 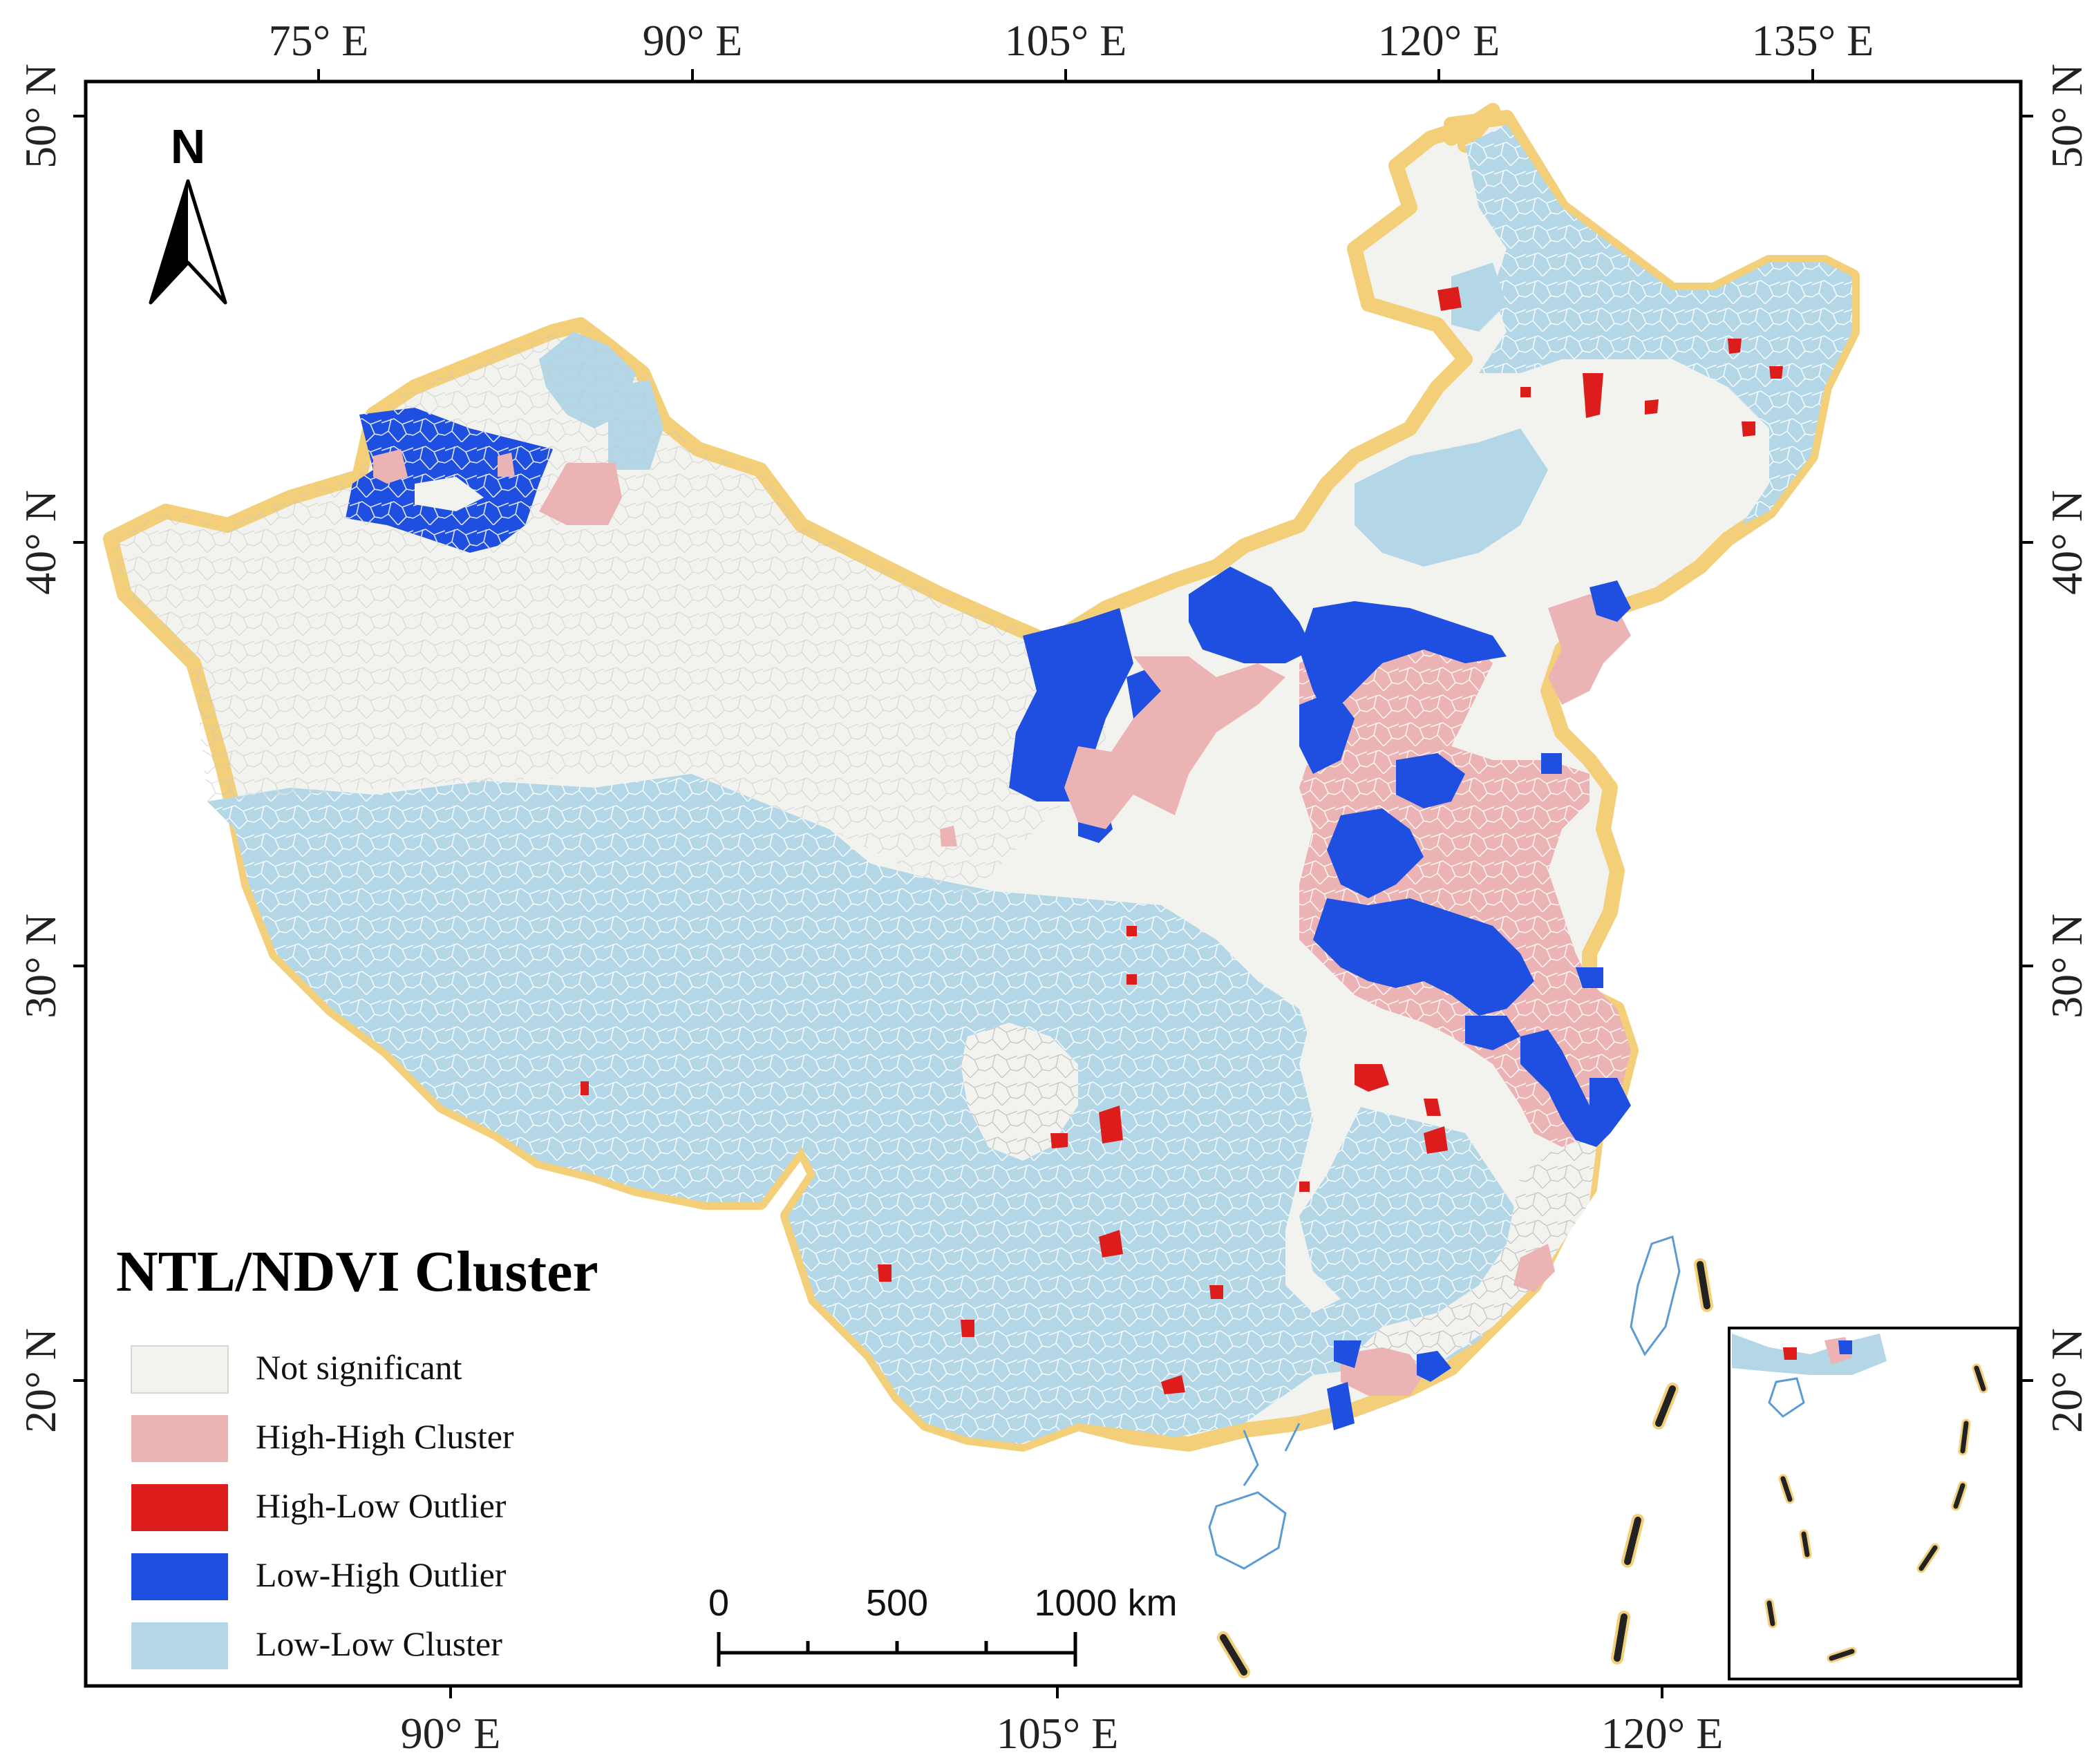 I want to click on scale-label-500: 500, so click(x=897, y=1603).